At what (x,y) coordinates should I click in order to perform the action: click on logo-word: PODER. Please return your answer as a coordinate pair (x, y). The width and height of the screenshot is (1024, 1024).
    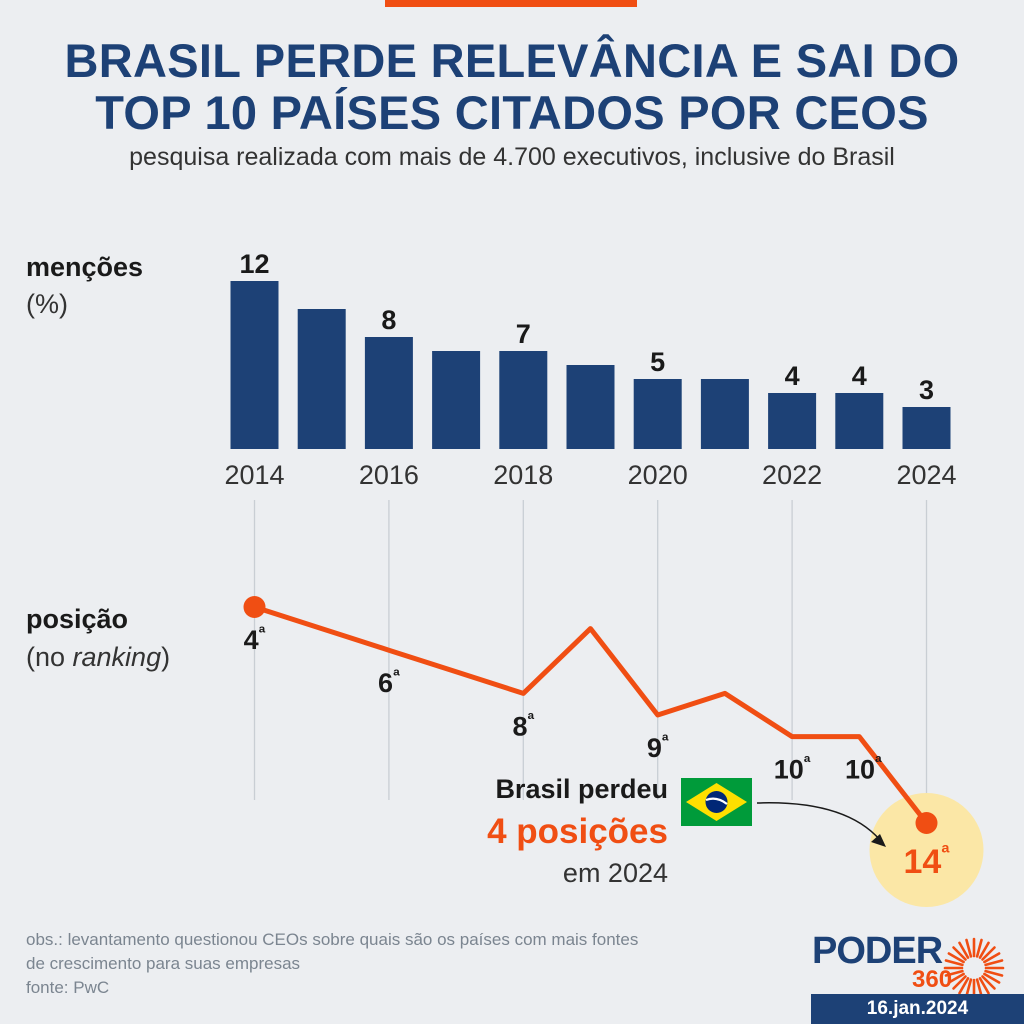
    Looking at the image, I should click on (877, 951).